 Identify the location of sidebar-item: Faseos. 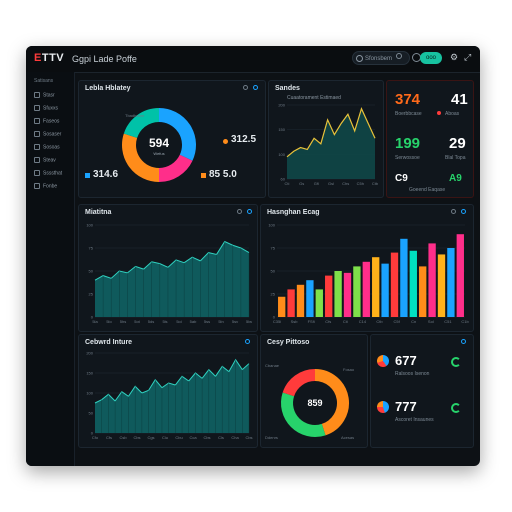
(46, 122).